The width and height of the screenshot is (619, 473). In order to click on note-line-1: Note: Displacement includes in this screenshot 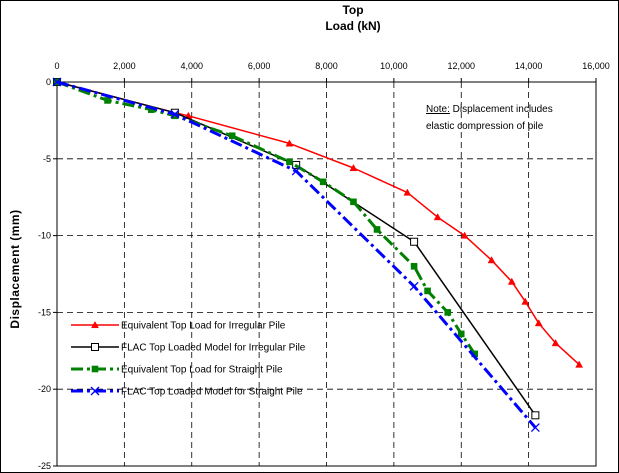, I will do `click(489, 109)`.